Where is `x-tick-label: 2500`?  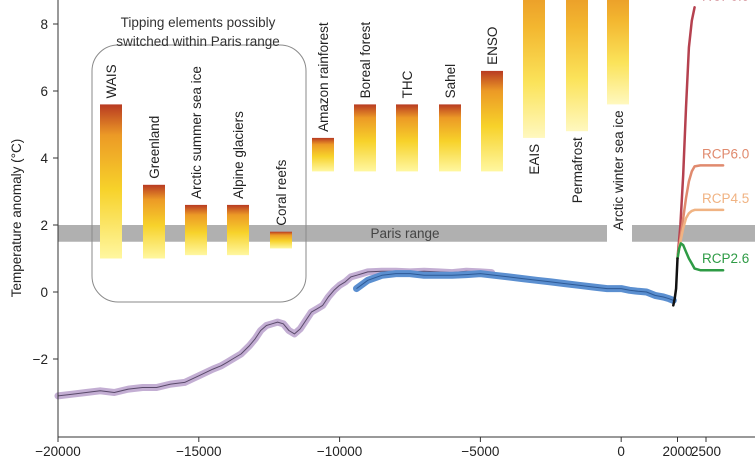
x-tick-label: 2500 is located at coordinates (706, 451).